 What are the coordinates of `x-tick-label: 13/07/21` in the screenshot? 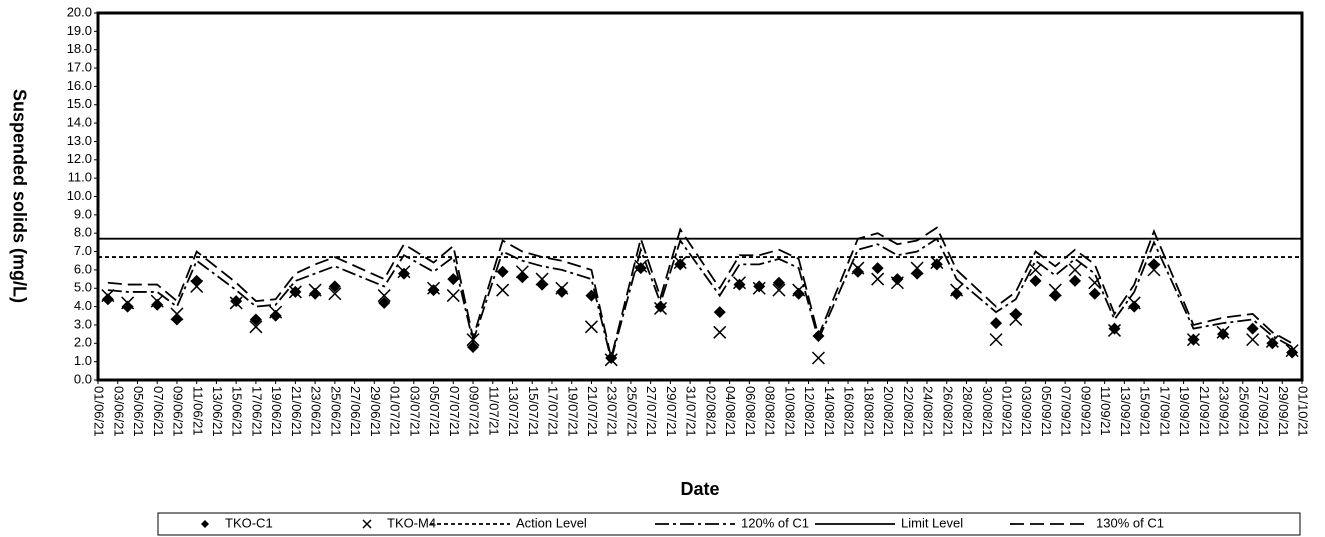 It's located at (513, 411).